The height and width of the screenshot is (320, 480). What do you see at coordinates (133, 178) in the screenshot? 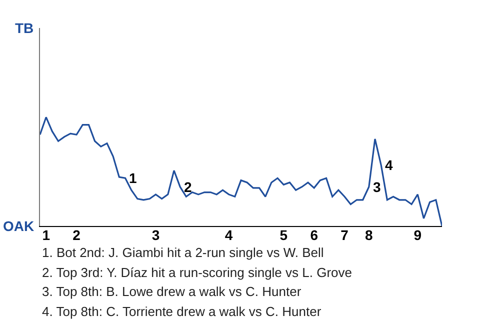
I see `annotation: 1` at bounding box center [133, 178].